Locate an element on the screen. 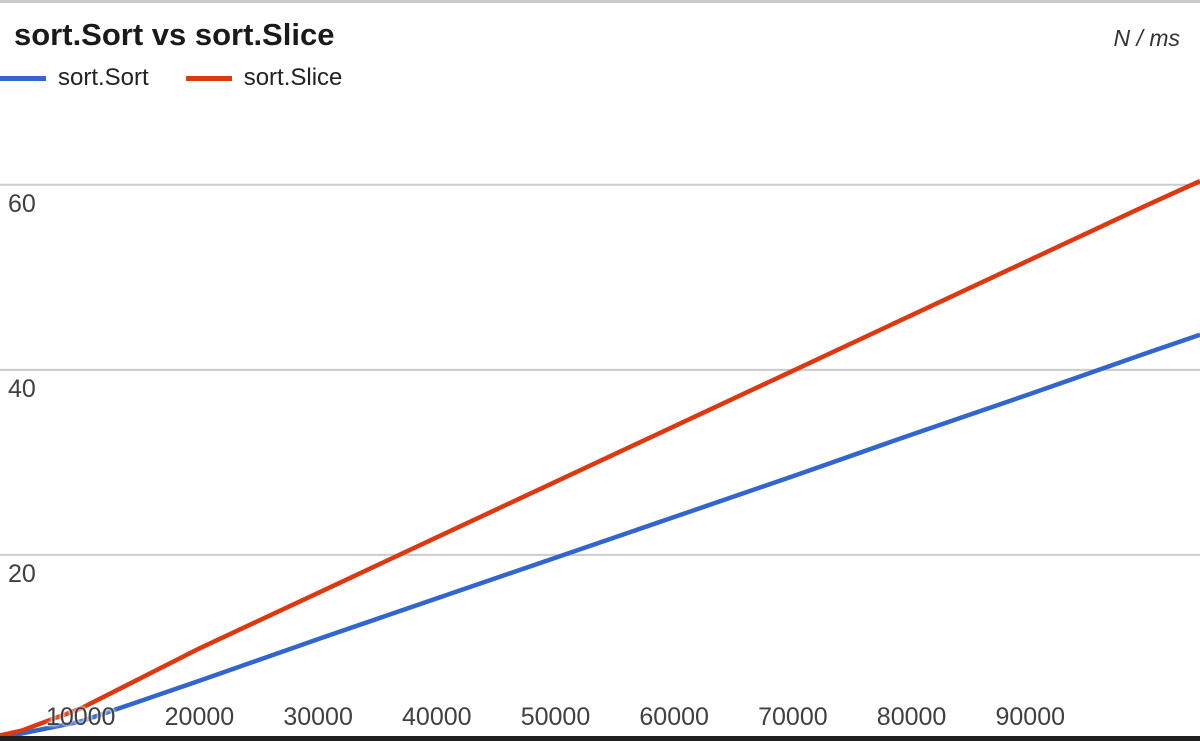 The width and height of the screenshot is (1200, 742). legend-line-swatch-red-icon is located at coordinates (208, 78).